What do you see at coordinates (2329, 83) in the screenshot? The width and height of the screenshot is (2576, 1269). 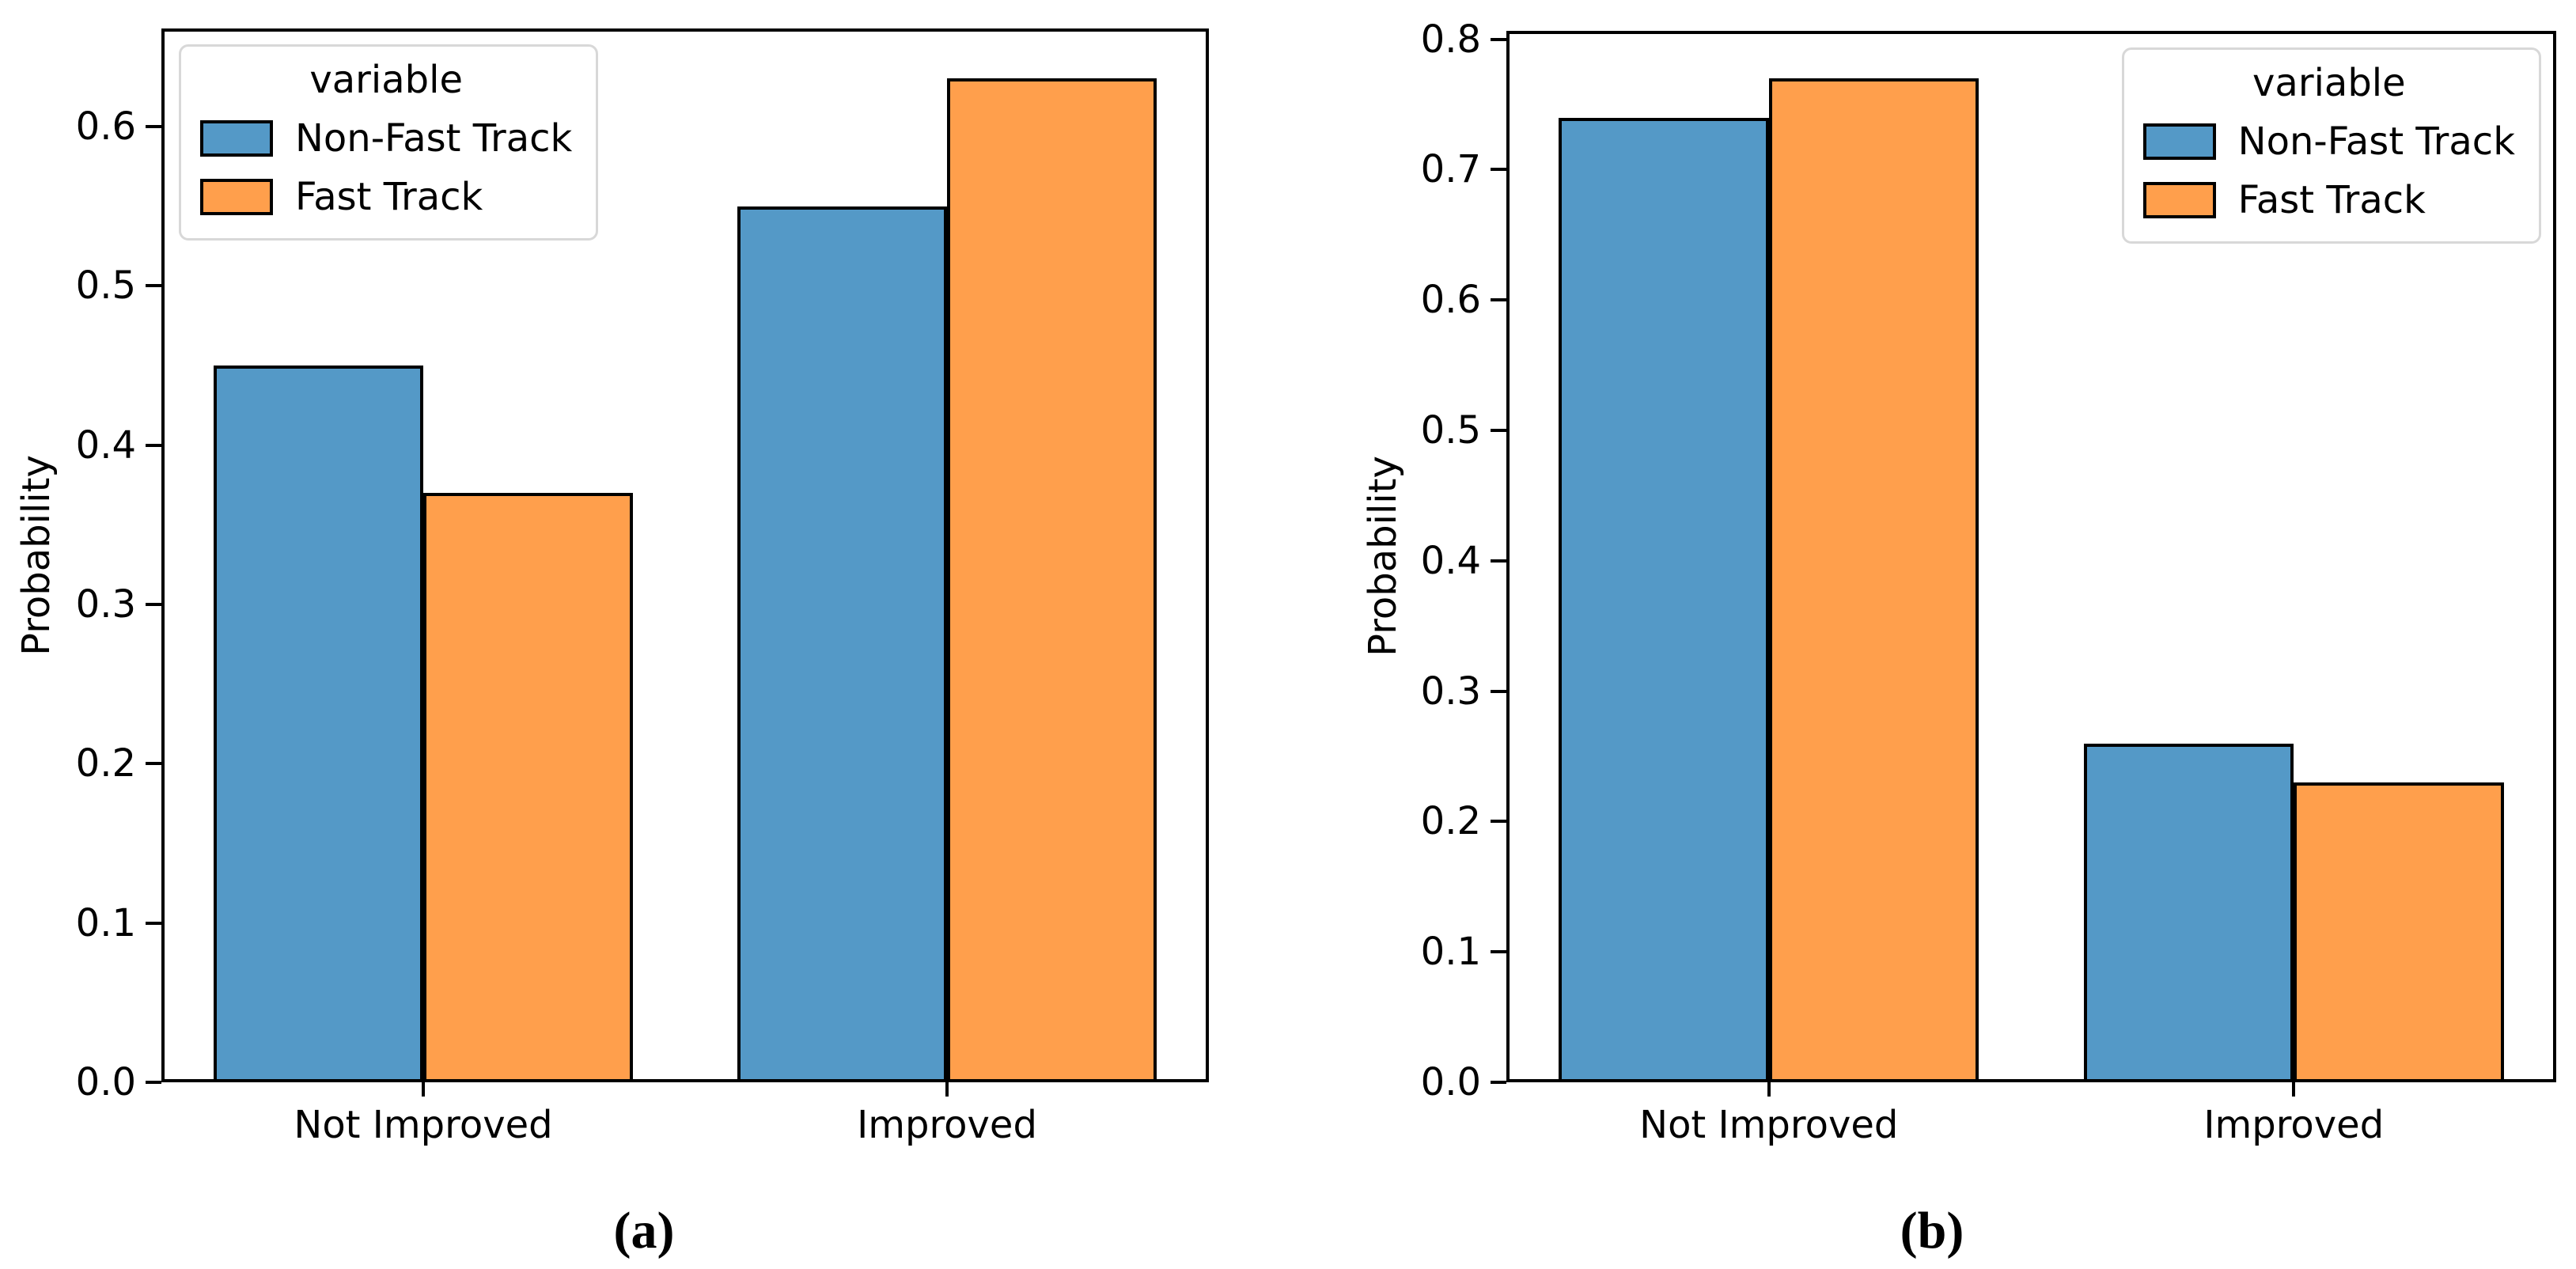 I see `legend-title-b: variable` at bounding box center [2329, 83].